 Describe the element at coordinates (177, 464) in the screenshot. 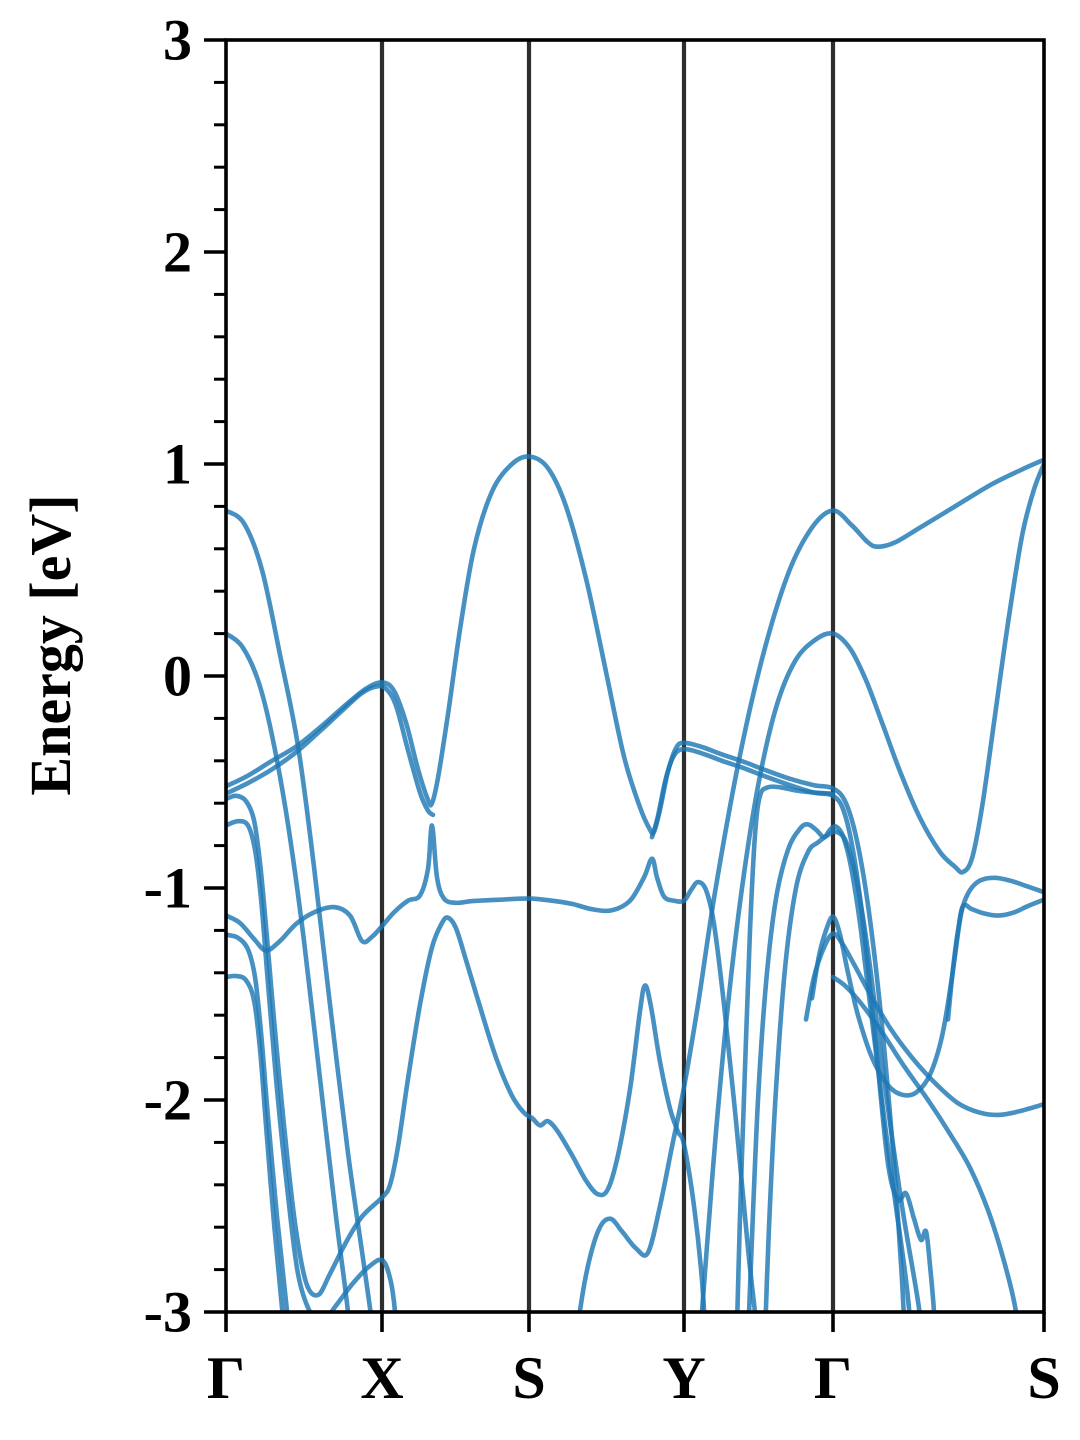

I see `y-tick-label-1: 1` at that location.